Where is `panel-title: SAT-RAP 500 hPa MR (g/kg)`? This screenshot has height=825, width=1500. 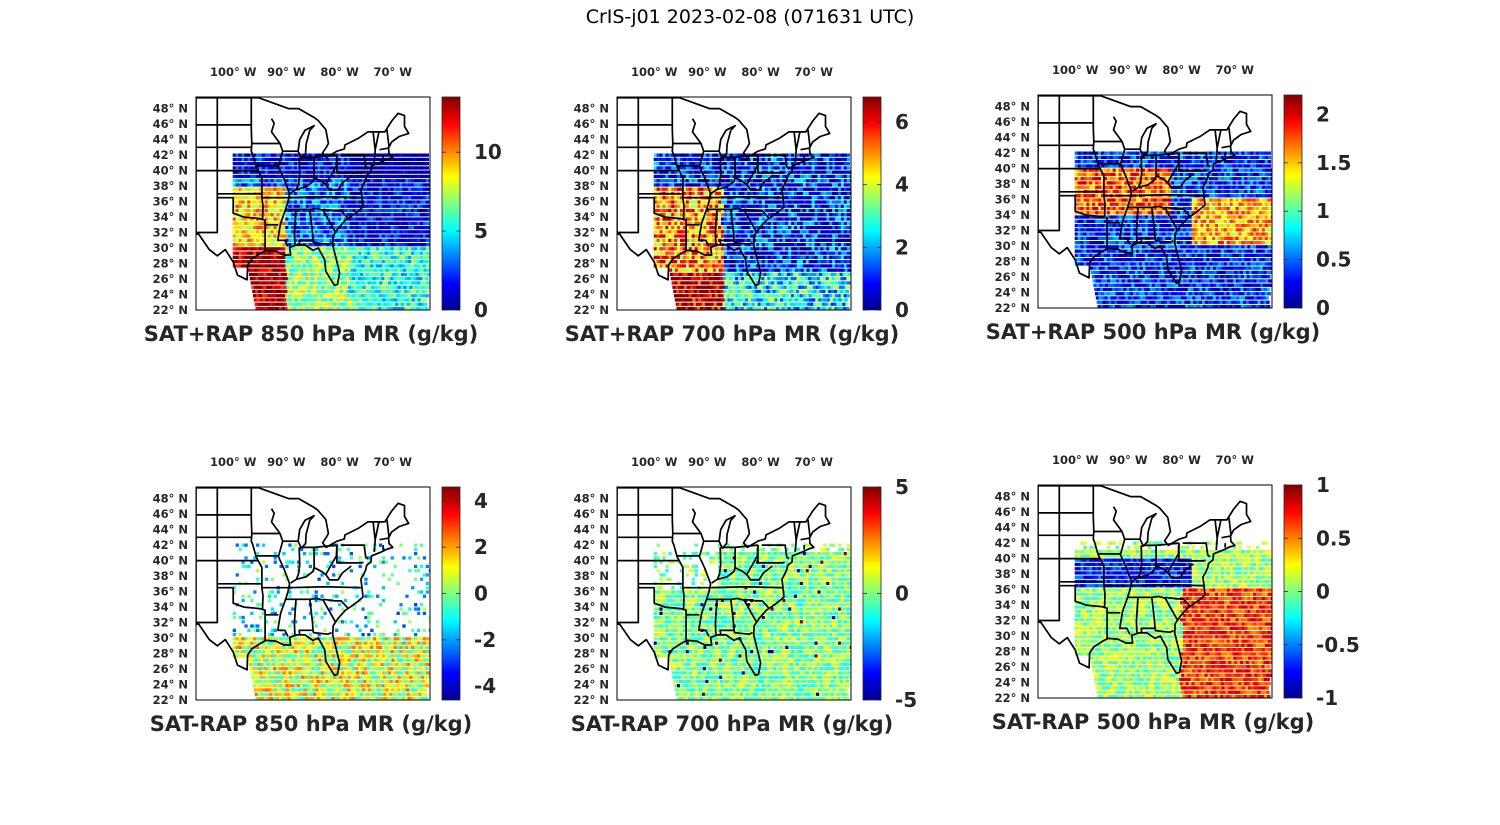 panel-title: SAT-RAP 500 hPa MR (g/kg) is located at coordinates (1153, 722).